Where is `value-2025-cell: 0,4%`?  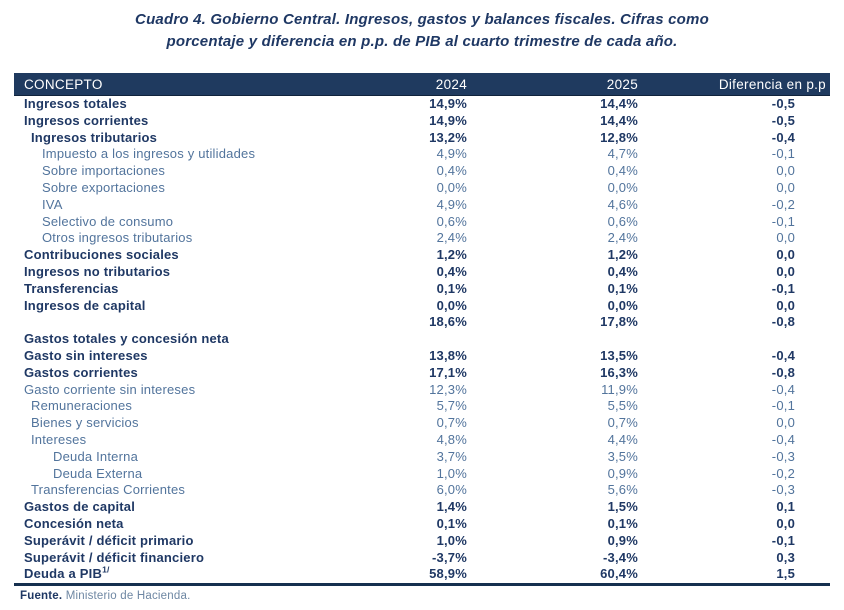 value-2025-cell: 0,4% is located at coordinates (622, 271).